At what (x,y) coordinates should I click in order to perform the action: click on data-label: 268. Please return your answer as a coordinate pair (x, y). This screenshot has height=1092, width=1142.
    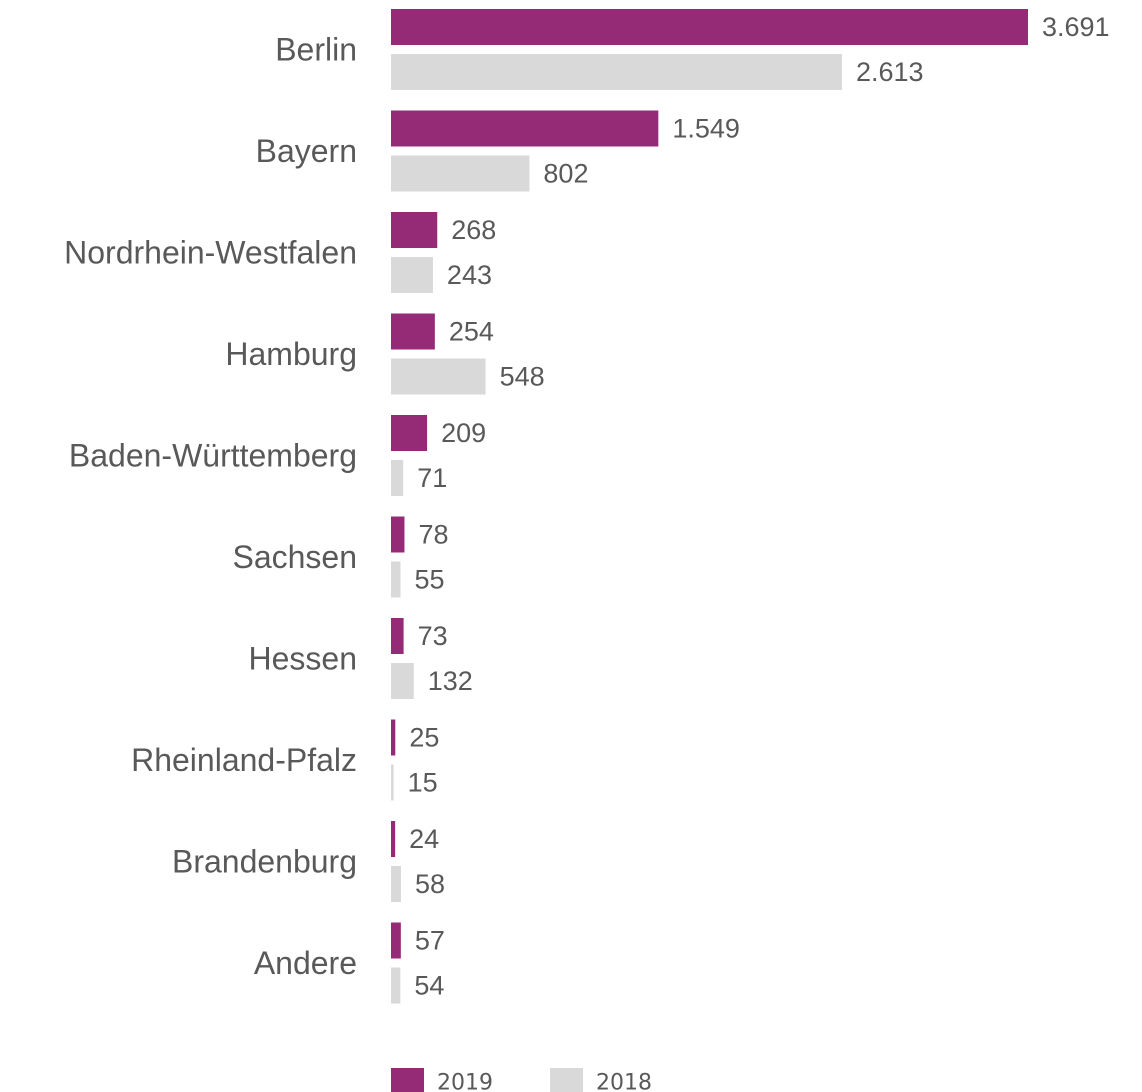
    Looking at the image, I should click on (473, 230).